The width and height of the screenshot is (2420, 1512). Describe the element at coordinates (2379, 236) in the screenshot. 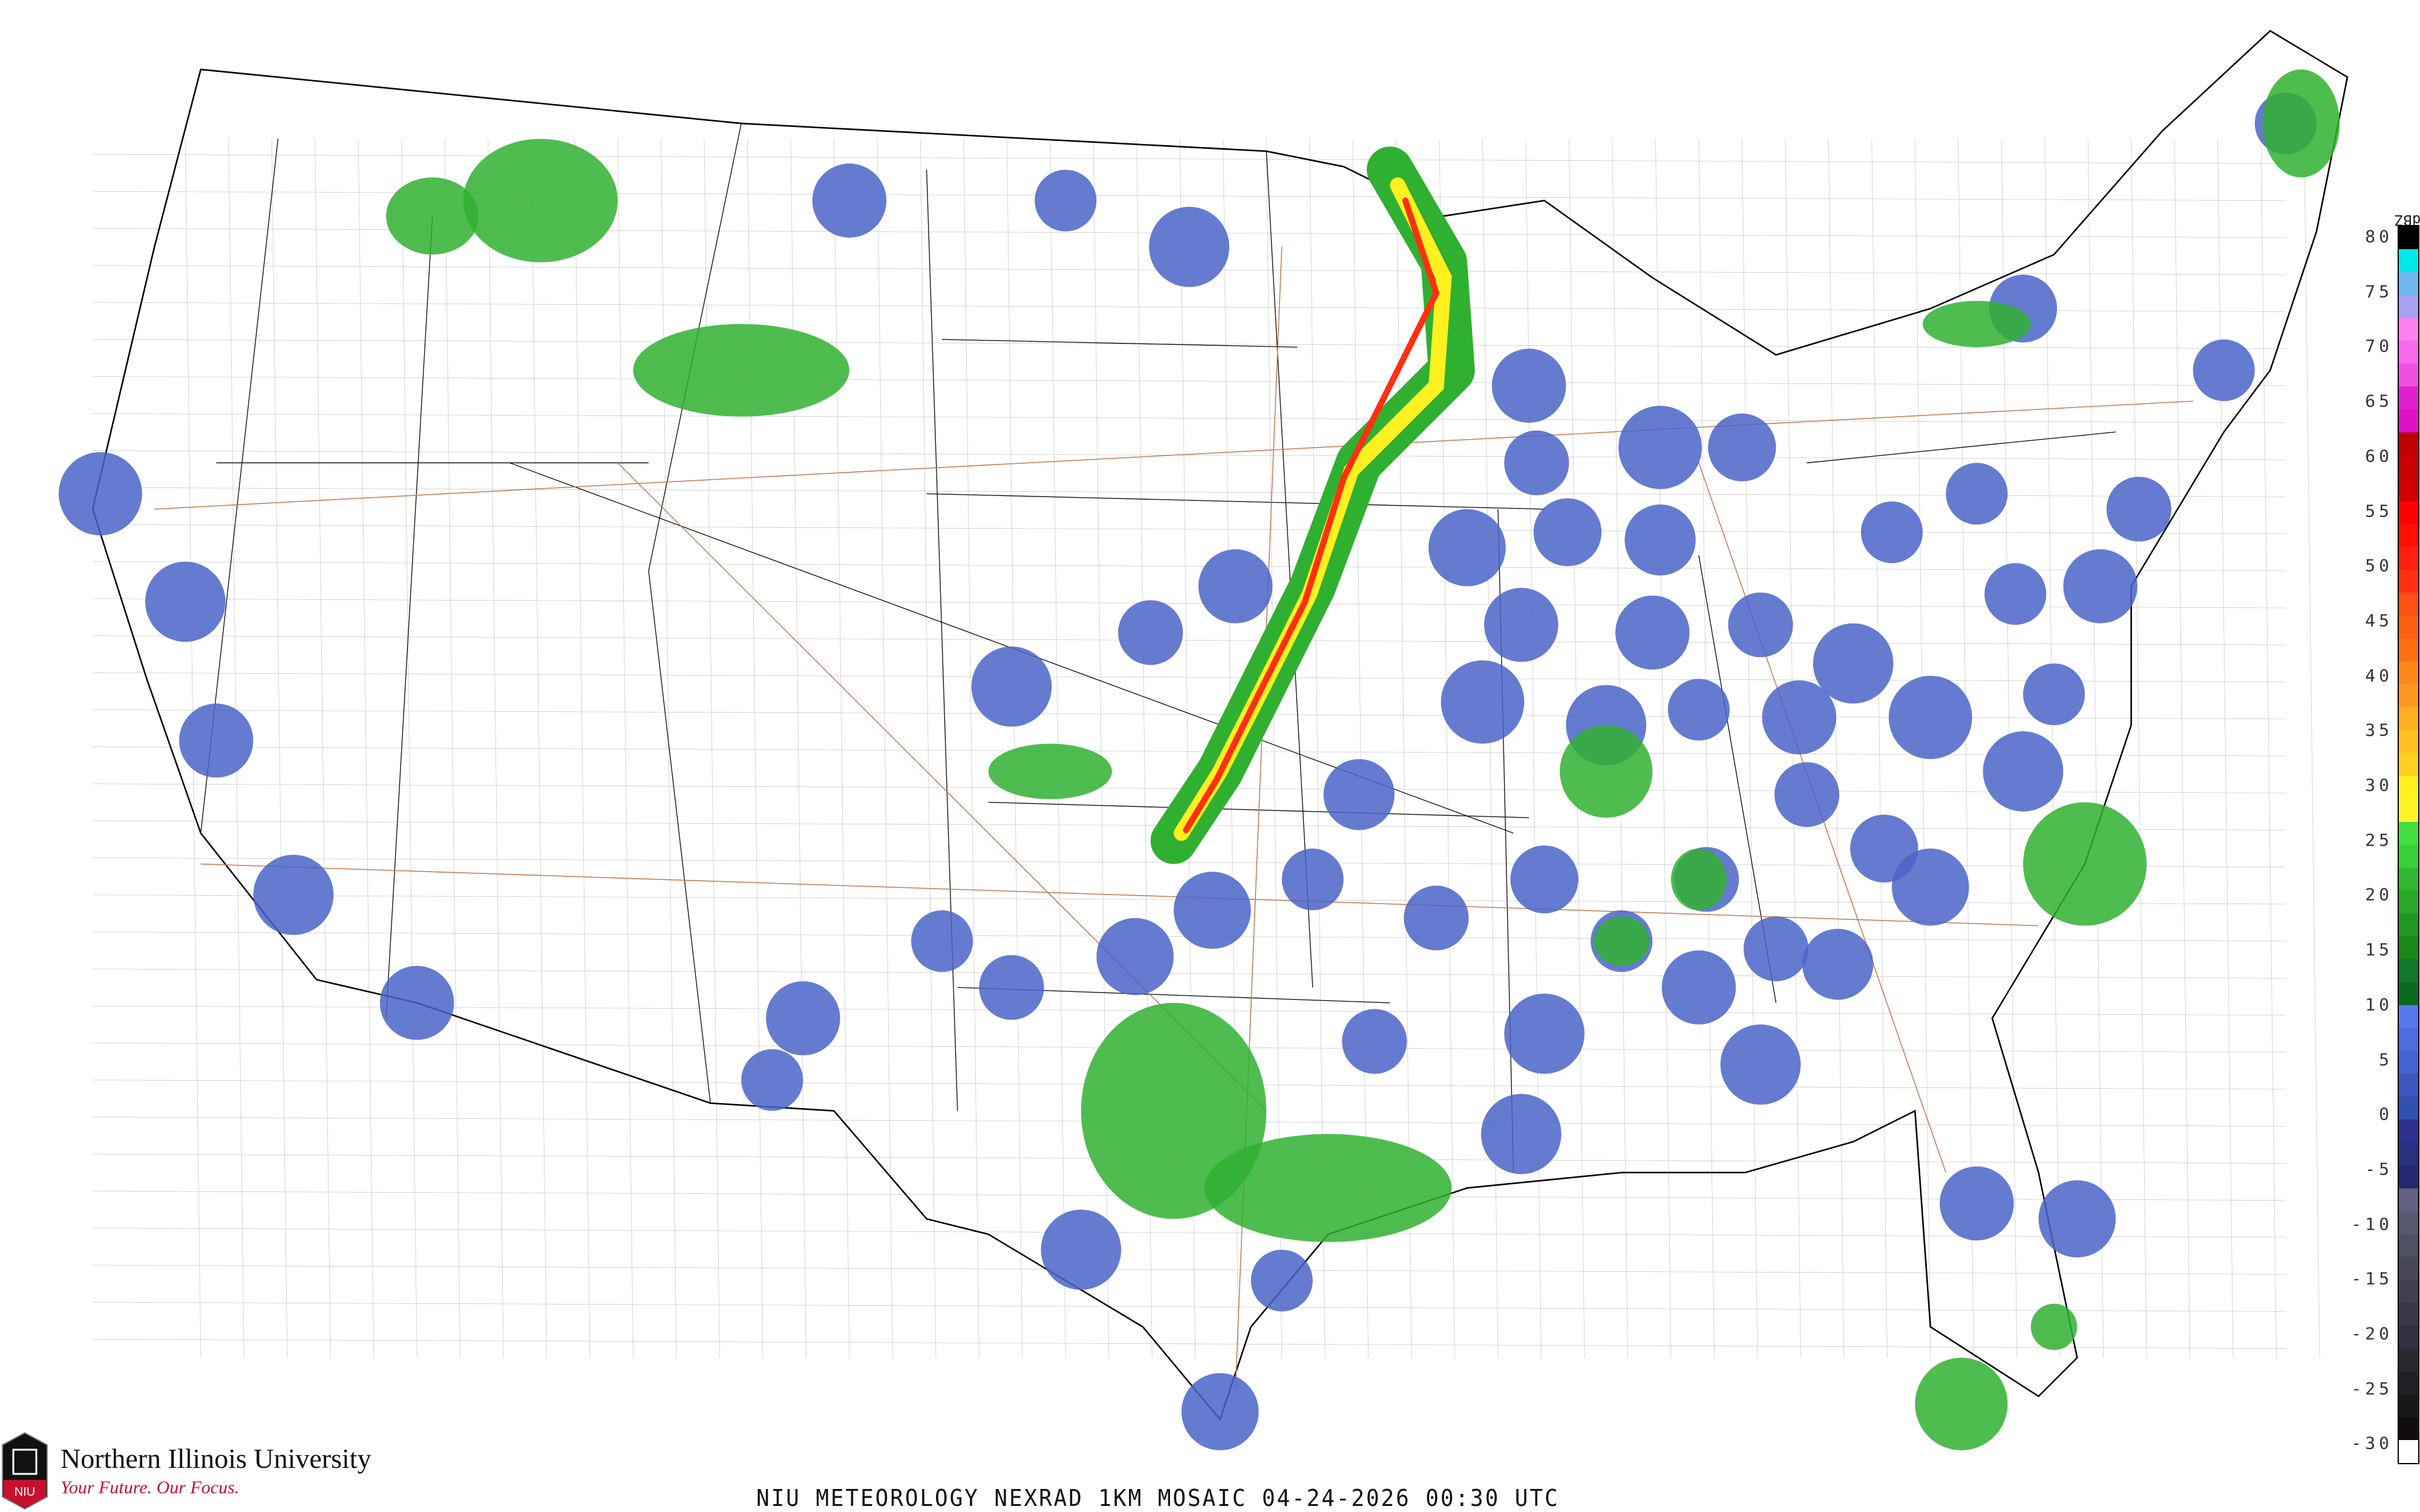

I see `legend-tick-label: 80` at that location.